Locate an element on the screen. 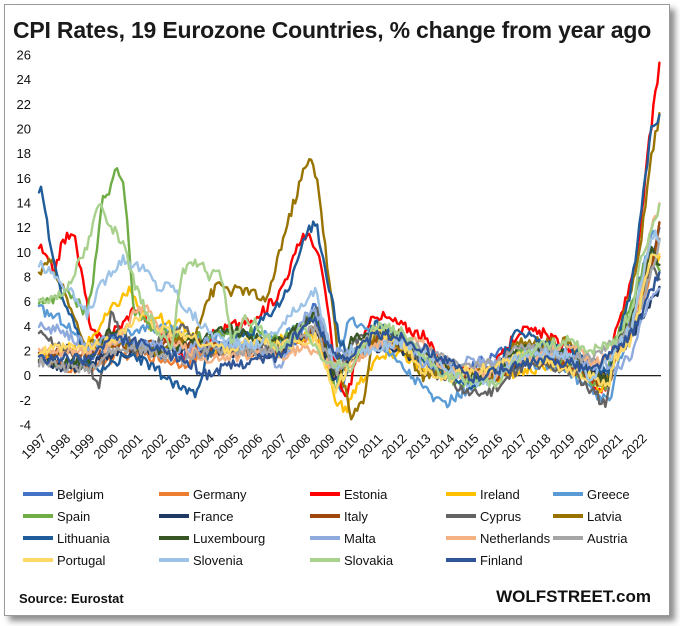 The width and height of the screenshot is (680, 626). legend-label: Cyprus is located at coordinates (501, 516).